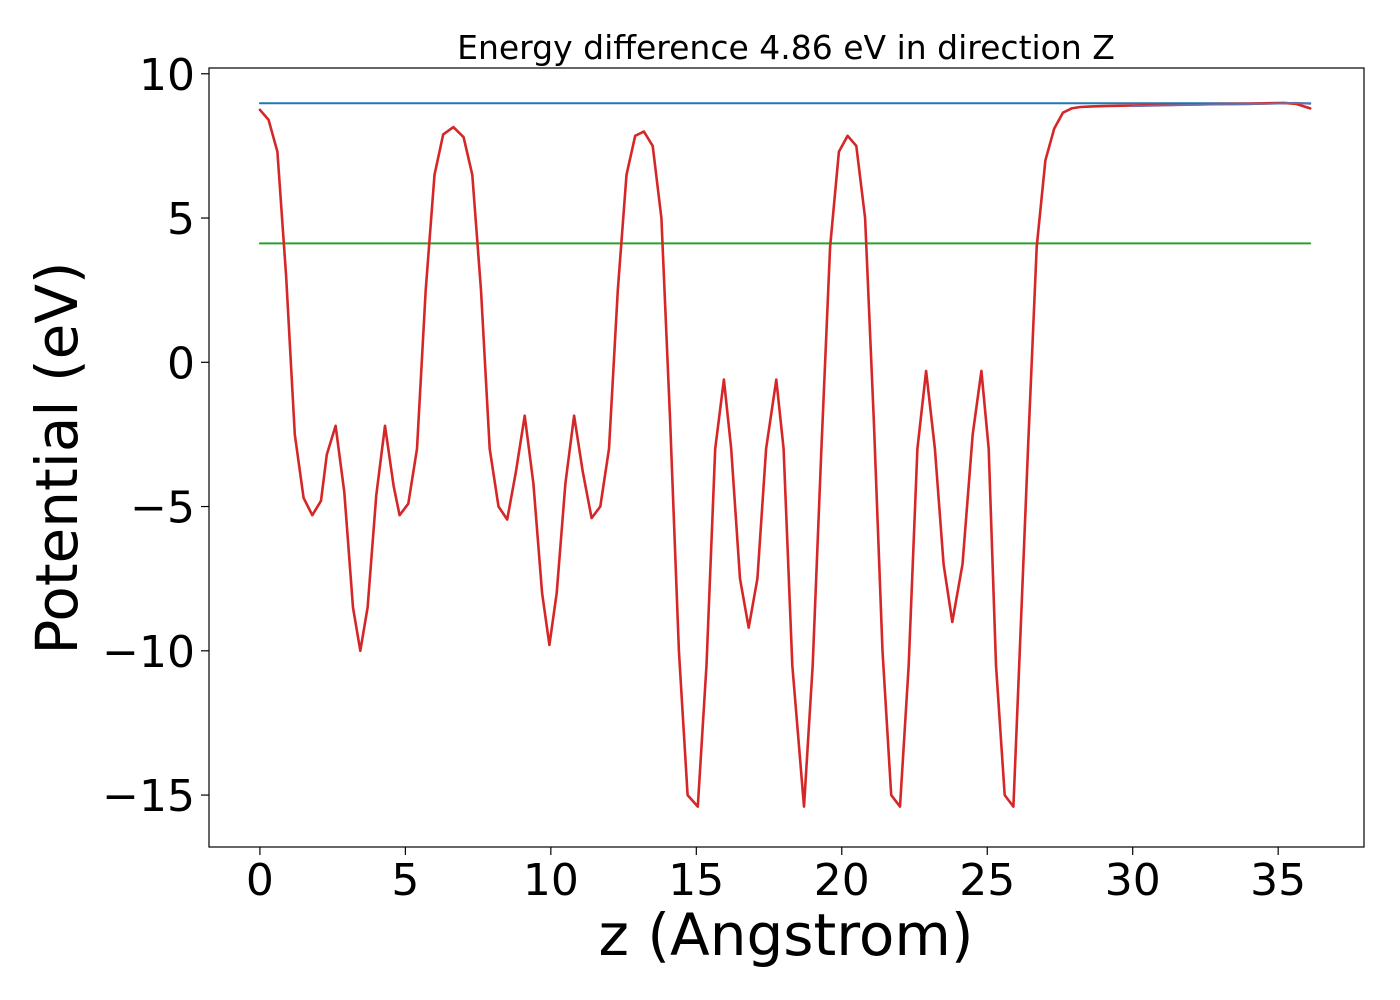 The width and height of the screenshot is (1400, 1000). I want to click on x-tick-label: 5, so click(405, 880).